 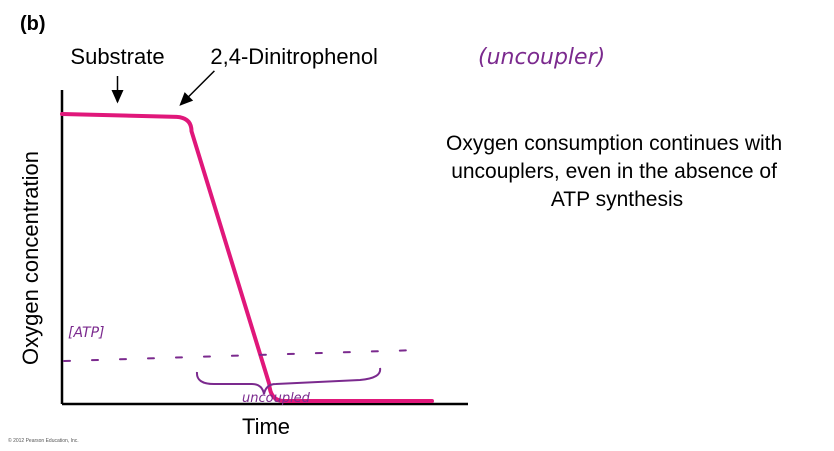 What do you see at coordinates (541, 57) in the screenshot?
I see `handwritten-uncoupler-note: (uncoupler)` at bounding box center [541, 57].